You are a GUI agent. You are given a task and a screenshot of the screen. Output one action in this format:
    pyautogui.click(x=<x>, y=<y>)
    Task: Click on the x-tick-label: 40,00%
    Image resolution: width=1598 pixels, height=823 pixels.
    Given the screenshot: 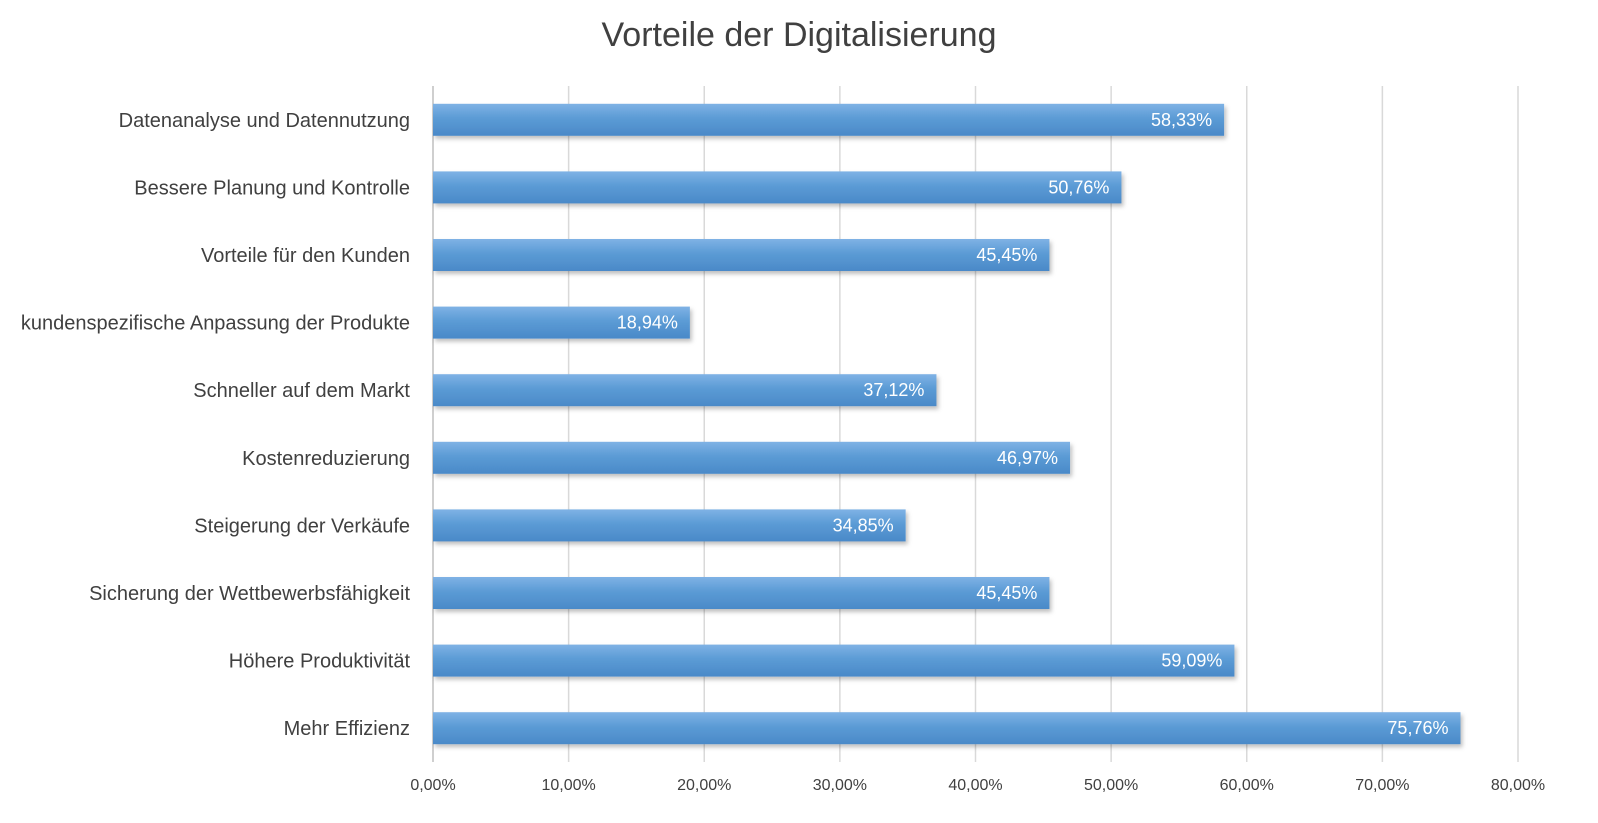 What is the action you would take?
    pyautogui.click(x=975, y=785)
    